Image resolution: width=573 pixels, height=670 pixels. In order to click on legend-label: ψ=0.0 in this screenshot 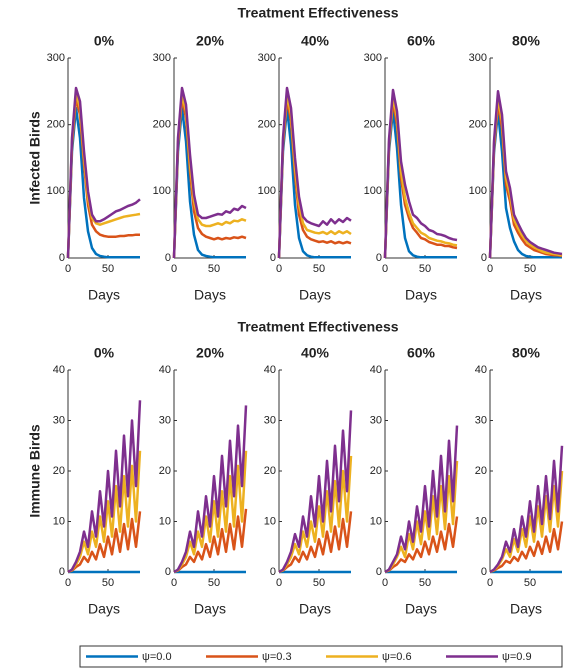, I will do `click(157, 657)`.